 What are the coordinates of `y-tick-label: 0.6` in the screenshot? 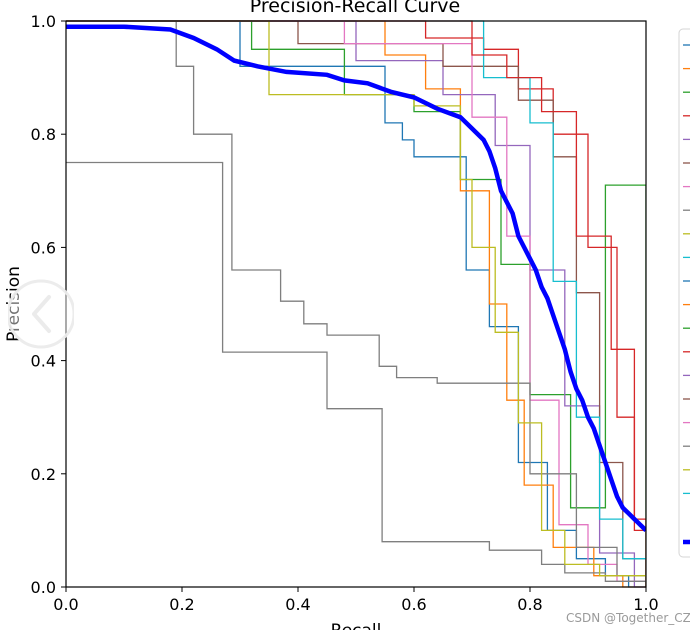 It's located at (43, 247).